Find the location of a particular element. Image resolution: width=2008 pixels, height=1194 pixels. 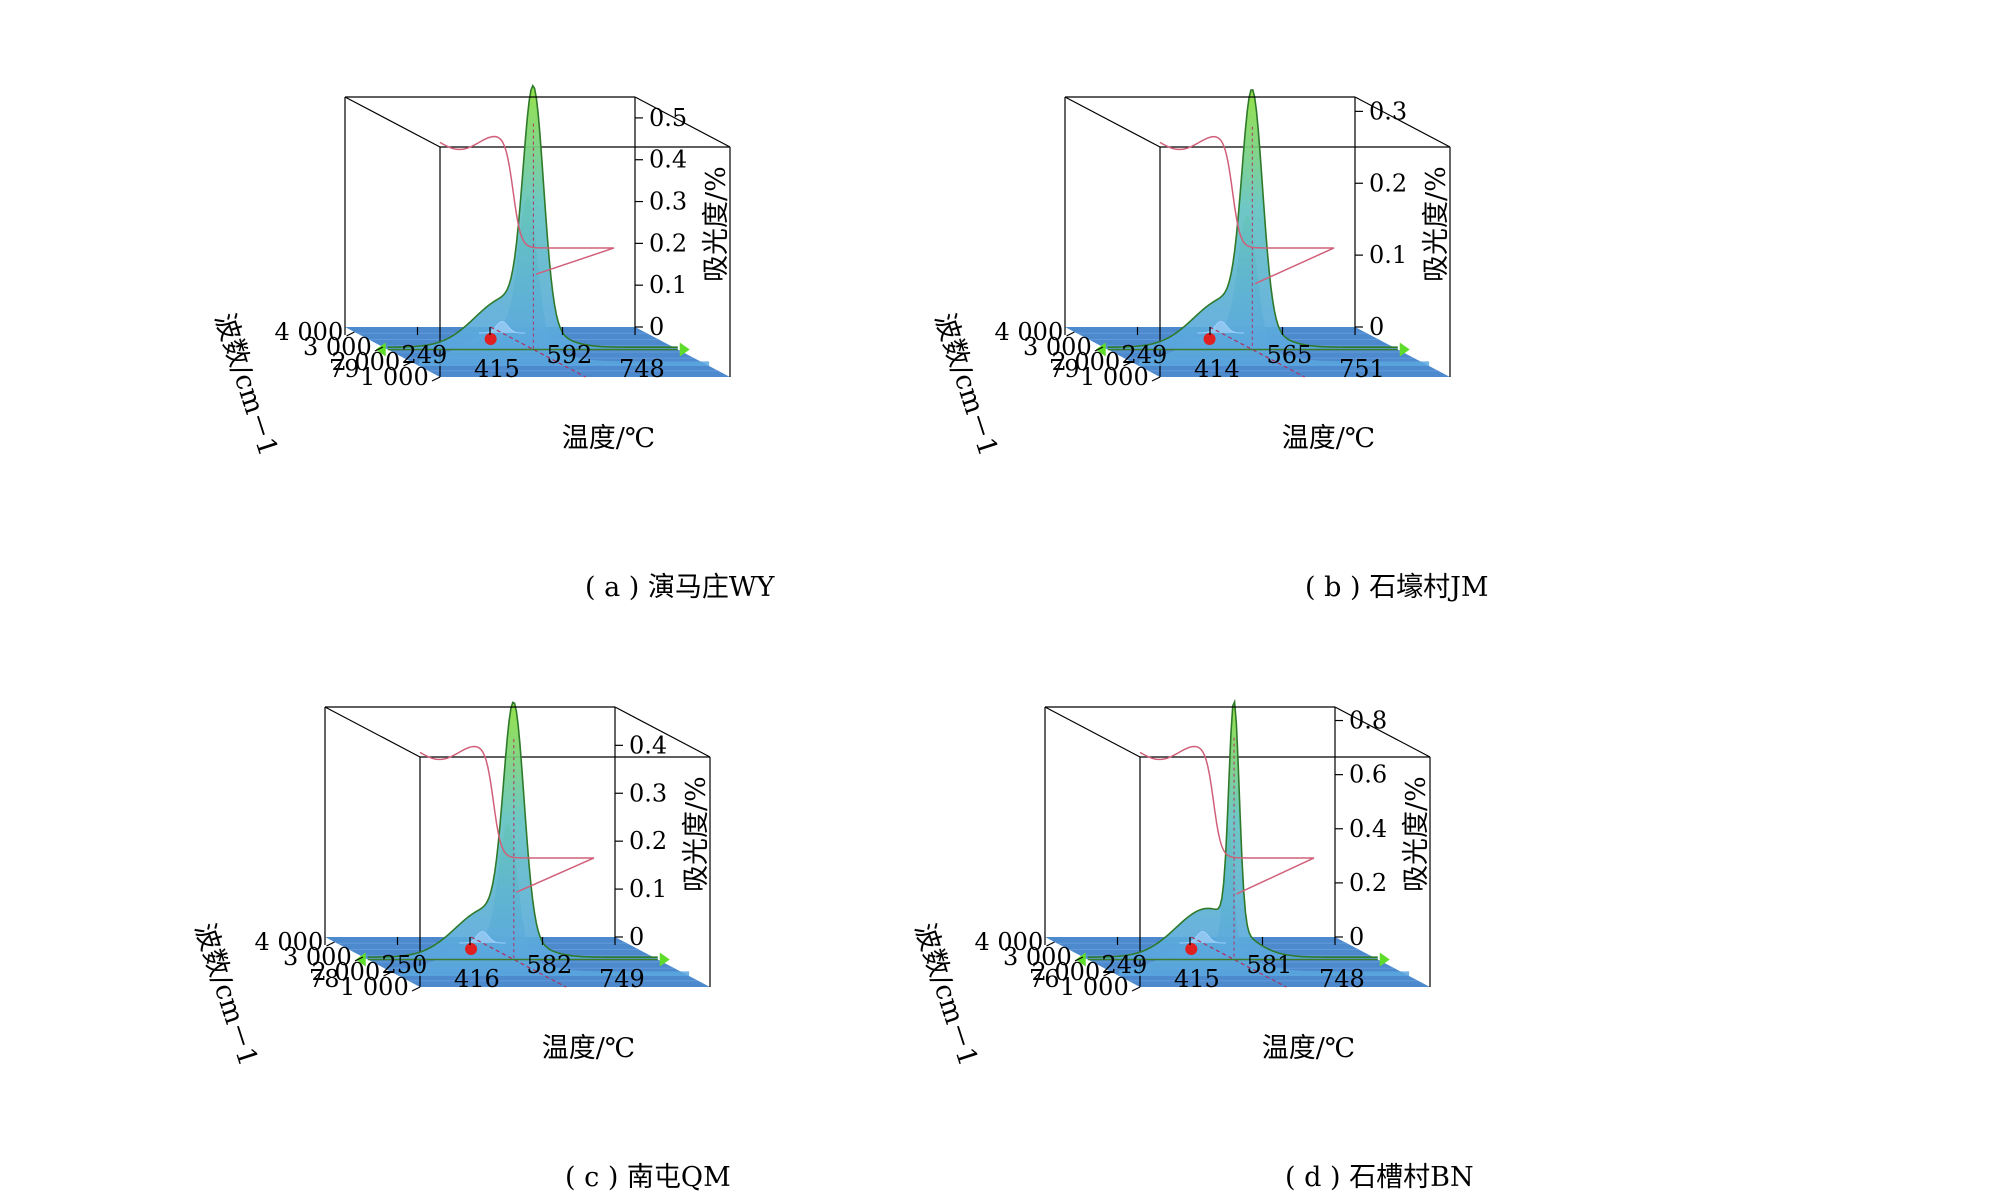

chart-d-marker-left is located at coordinates (1080, 959).